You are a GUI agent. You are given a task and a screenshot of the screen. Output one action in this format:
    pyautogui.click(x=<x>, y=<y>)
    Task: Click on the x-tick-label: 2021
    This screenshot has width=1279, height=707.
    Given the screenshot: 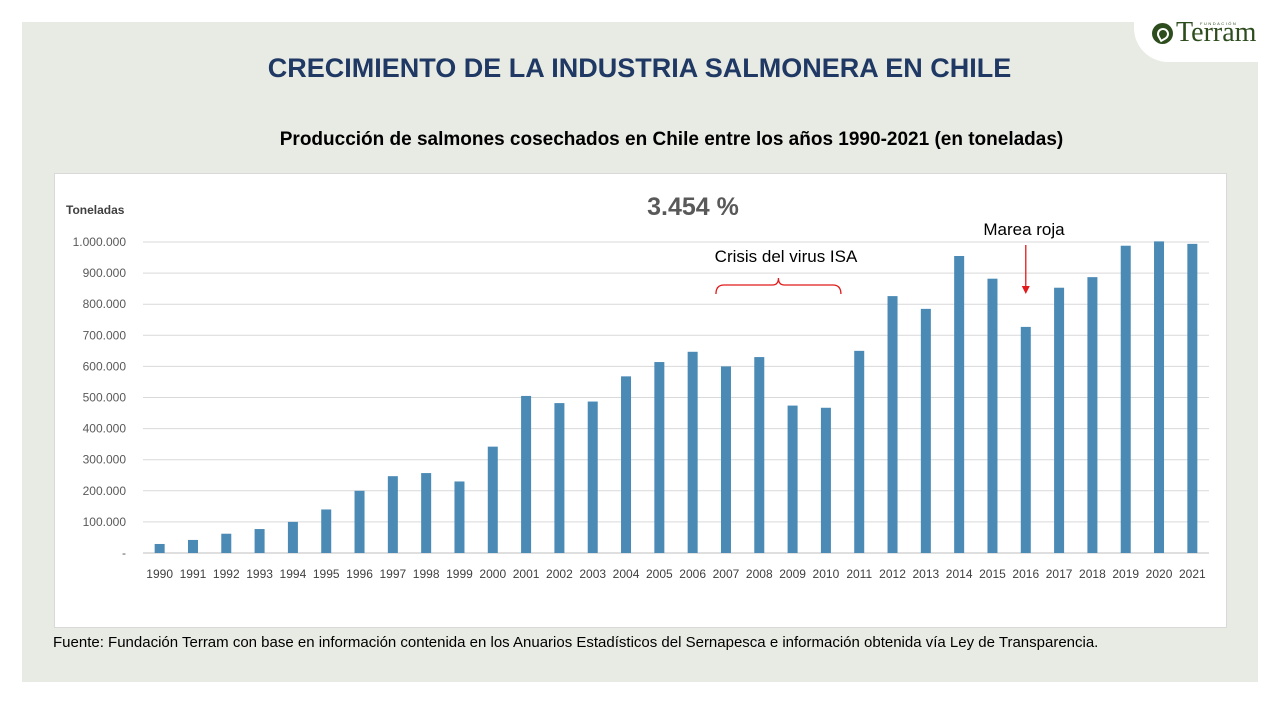 What is the action you would take?
    pyautogui.click(x=1192, y=574)
    